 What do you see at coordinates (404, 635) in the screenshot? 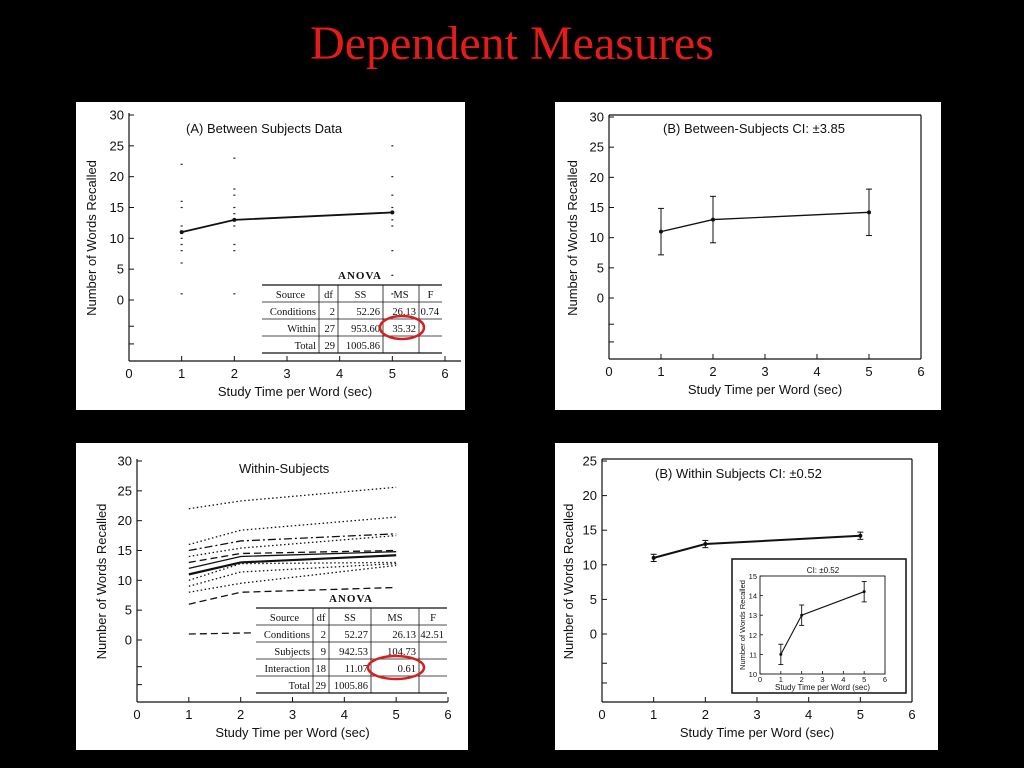
I see `anova-cell: 26.13` at bounding box center [404, 635].